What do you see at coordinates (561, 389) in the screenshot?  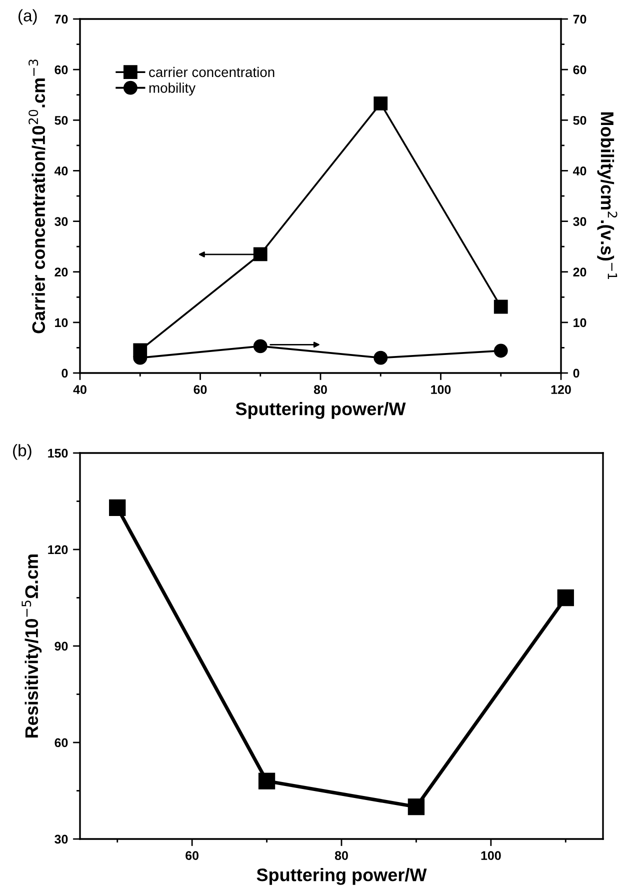 I see `x-tick-label: 120` at bounding box center [561, 389].